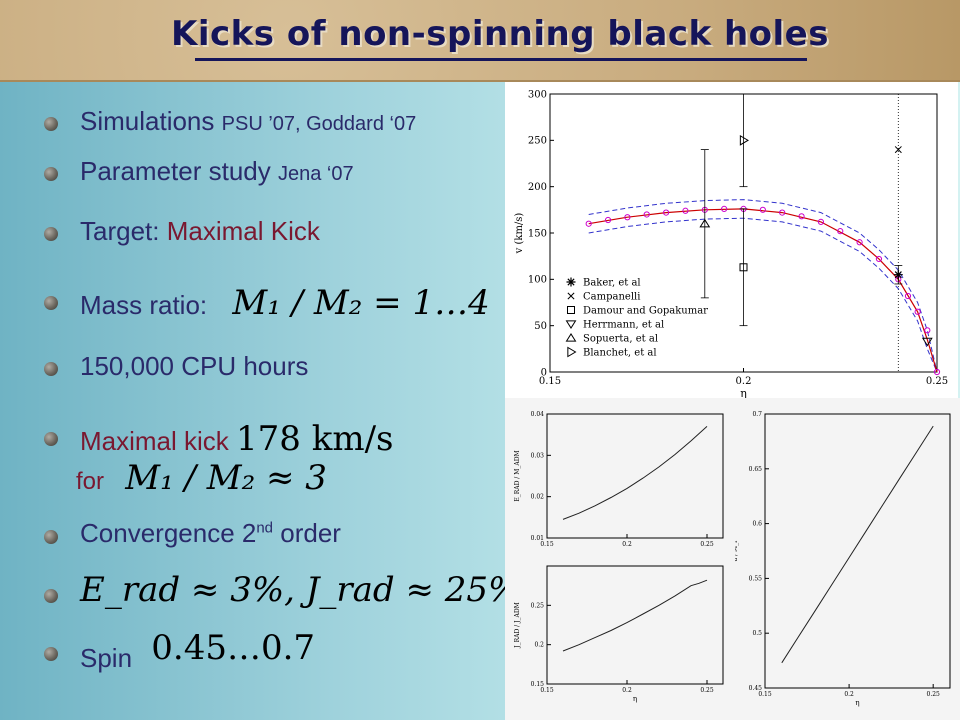 The width and height of the screenshot is (960, 720). Describe the element at coordinates (500, 34) in the screenshot. I see `slide-title: Kicks of non-spinning black holes` at that location.